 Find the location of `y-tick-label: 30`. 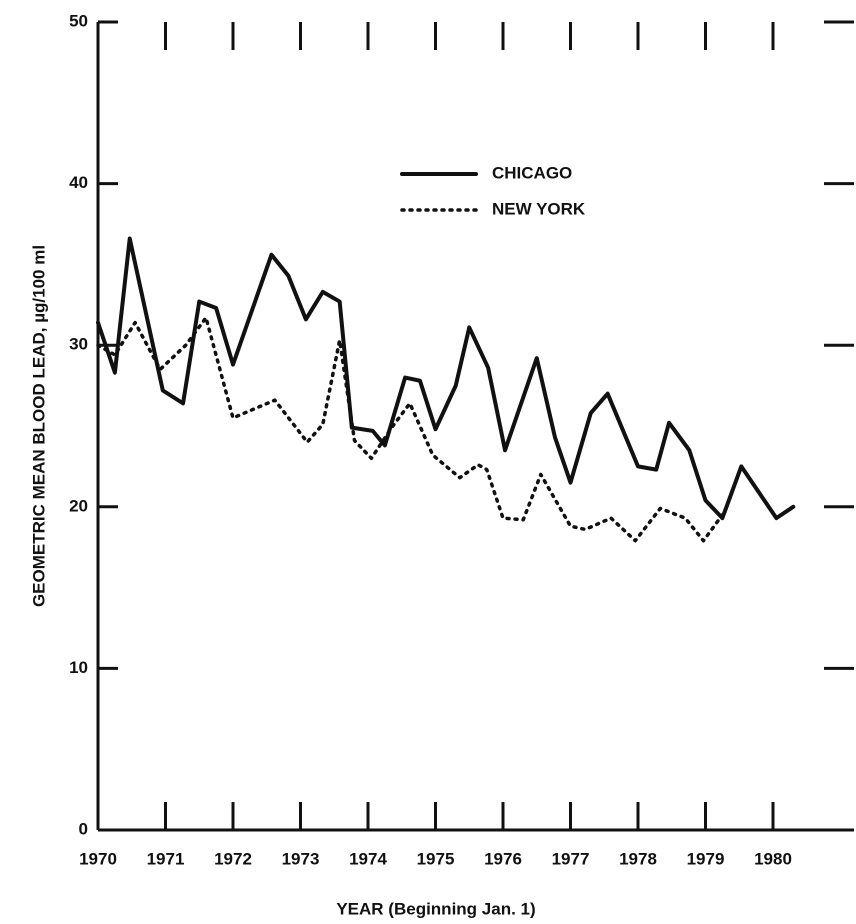

y-tick-label: 30 is located at coordinates (78, 344).